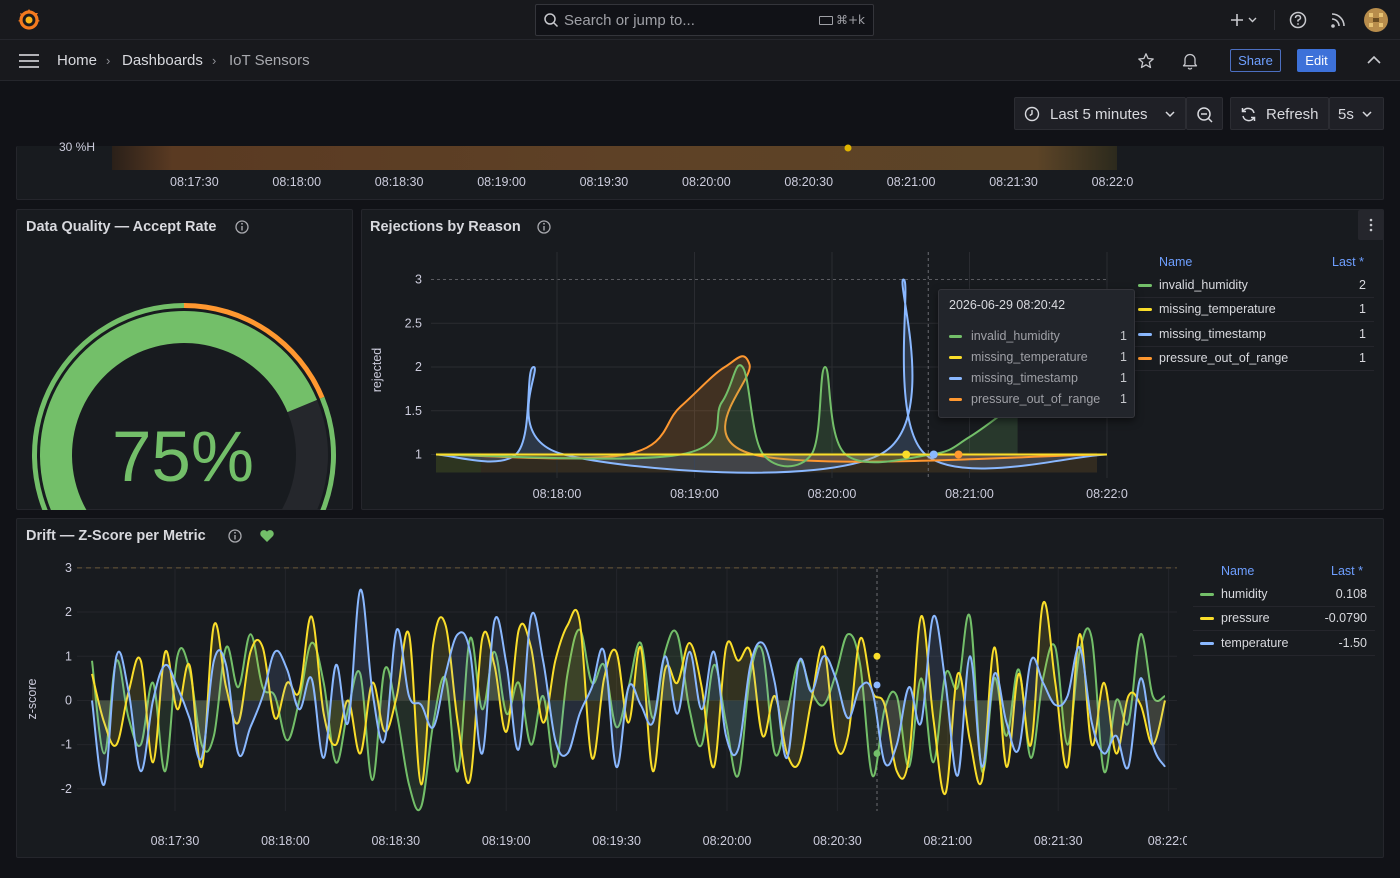 The height and width of the screenshot is (878, 1400). I want to click on topbar-divider, so click(1274, 20).